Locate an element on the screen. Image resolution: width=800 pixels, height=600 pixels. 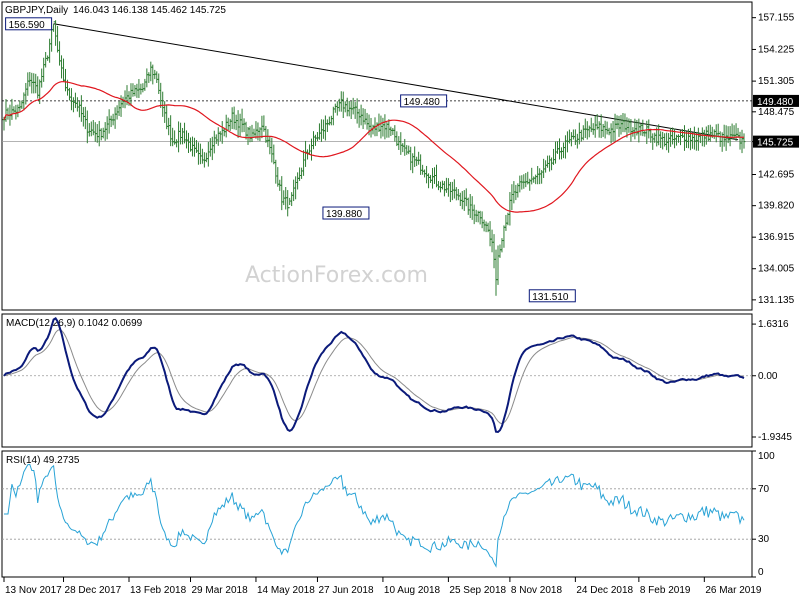
rsi-title: RSI(14) 49.2735 is located at coordinates (43, 460).